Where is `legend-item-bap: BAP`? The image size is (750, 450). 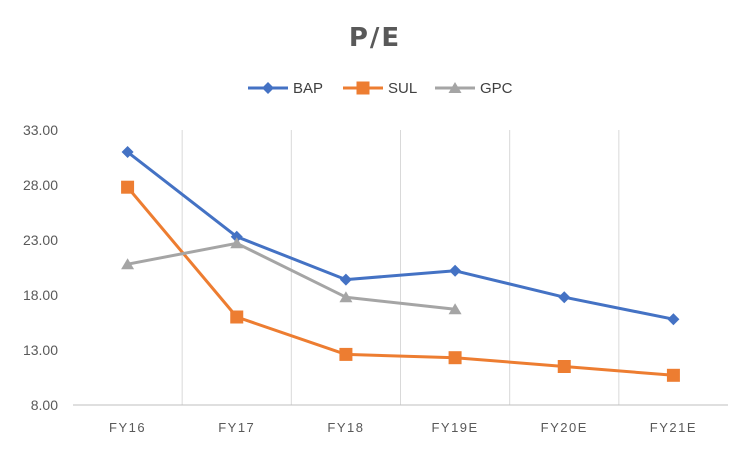 legend-item-bap: BAP is located at coordinates (285, 88).